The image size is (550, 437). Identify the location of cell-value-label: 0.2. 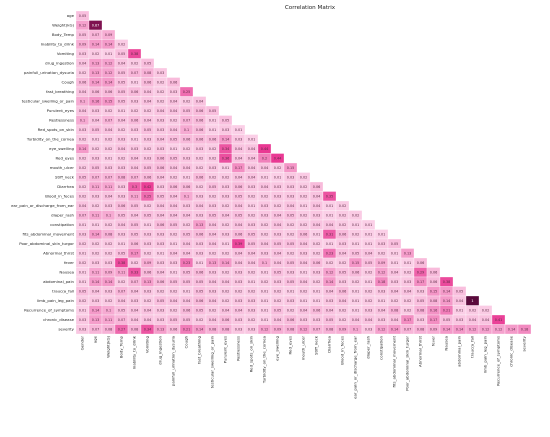
(264, 158).